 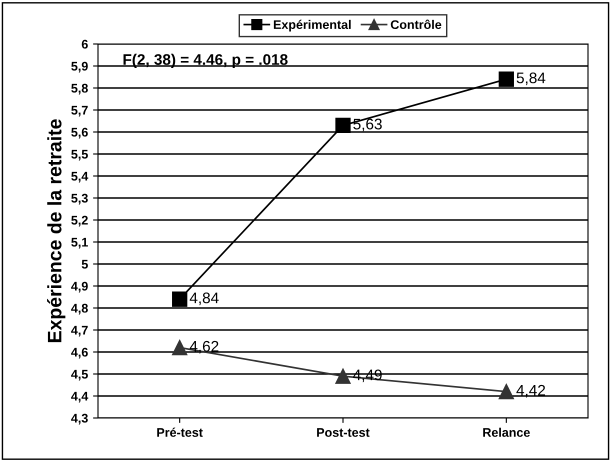 I want to click on y-axis-title: Expérience de la retraite, so click(x=56, y=230).